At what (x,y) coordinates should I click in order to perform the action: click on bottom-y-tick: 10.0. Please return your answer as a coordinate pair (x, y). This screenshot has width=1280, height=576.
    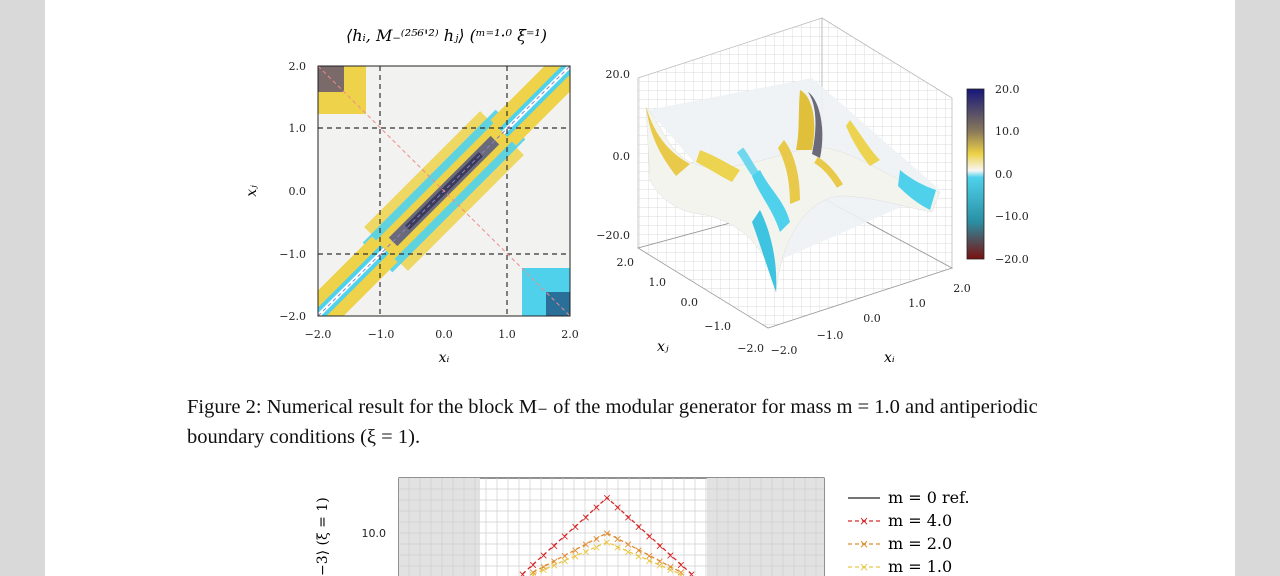
    Looking at the image, I should click on (374, 533).